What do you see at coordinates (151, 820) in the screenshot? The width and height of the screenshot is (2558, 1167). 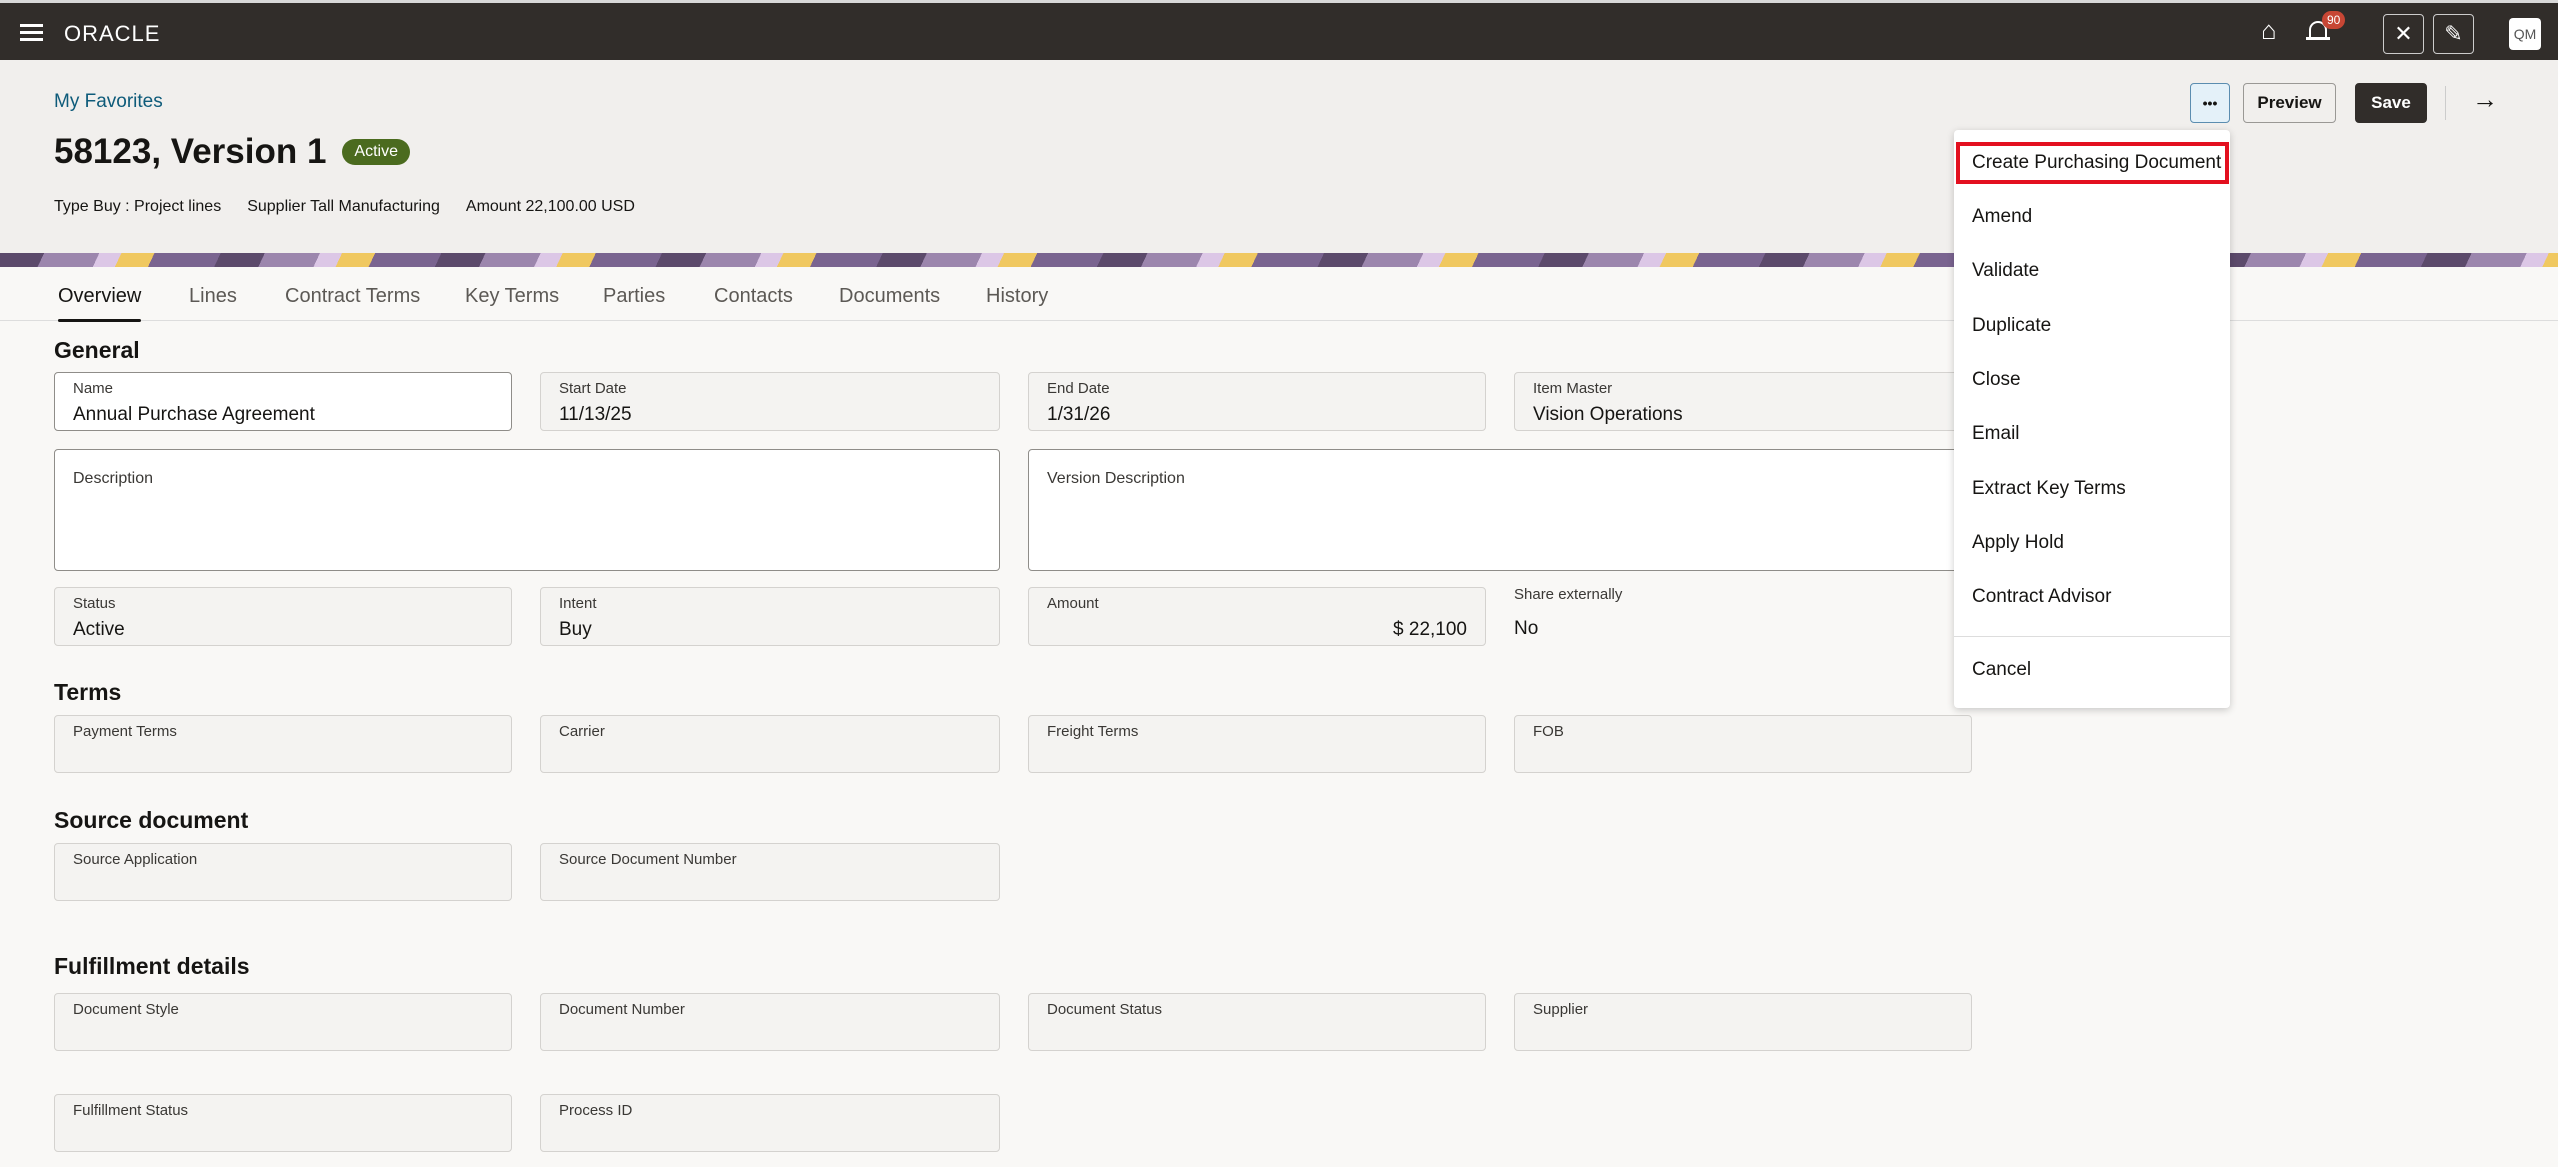 I see `section-heading-source: Source document` at bounding box center [151, 820].